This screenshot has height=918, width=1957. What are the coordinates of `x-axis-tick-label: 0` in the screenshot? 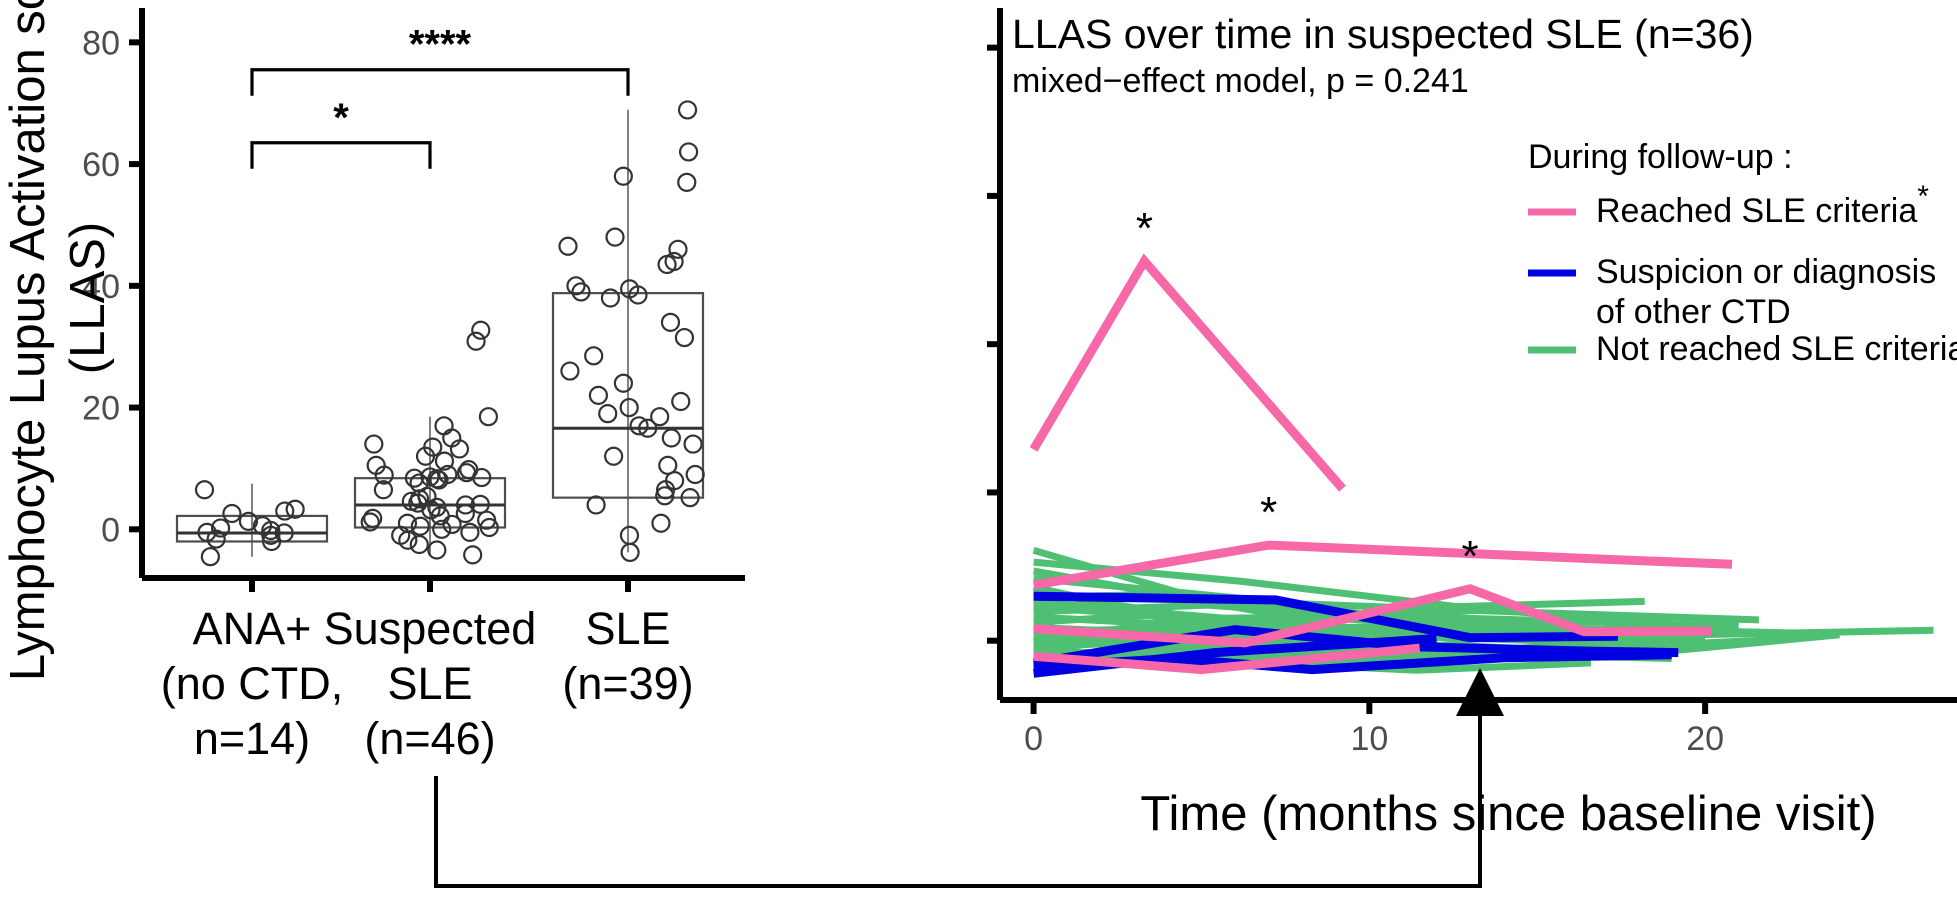 It's located at (1033, 739).